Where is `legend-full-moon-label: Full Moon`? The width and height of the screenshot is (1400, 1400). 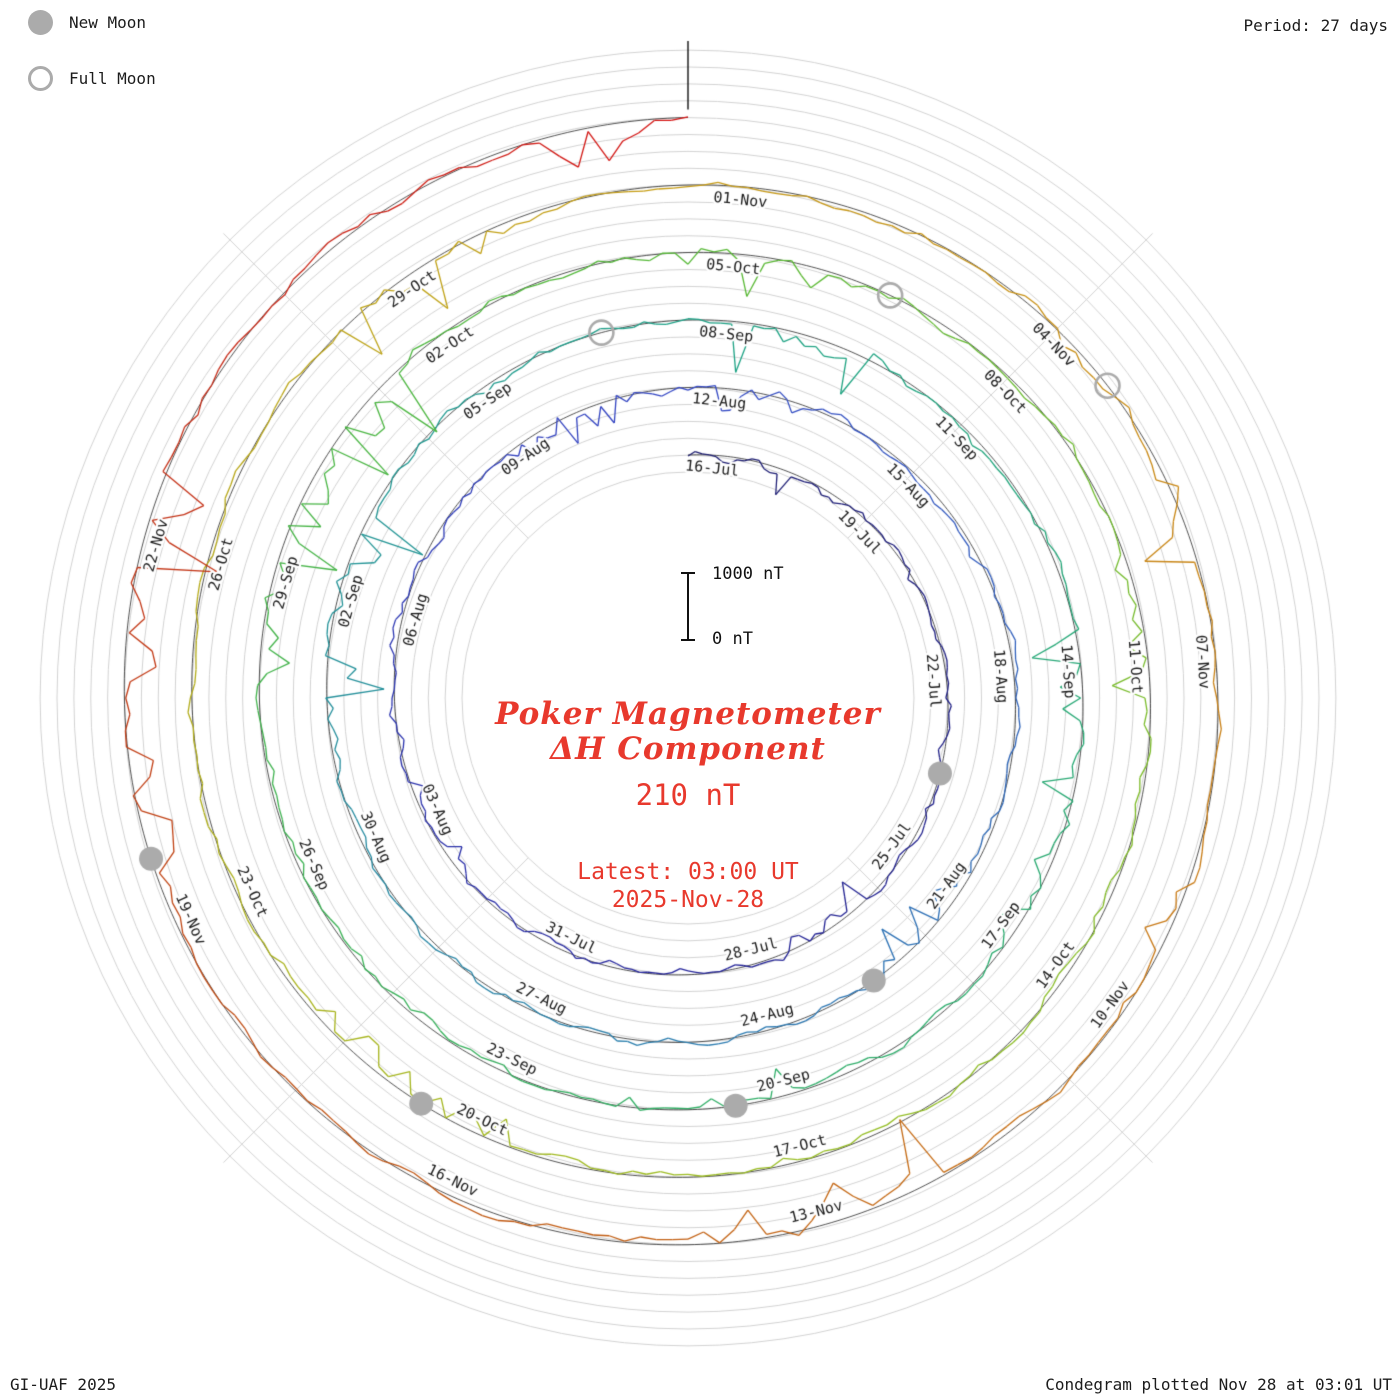 legend-full-moon-label: Full Moon is located at coordinates (112, 78).